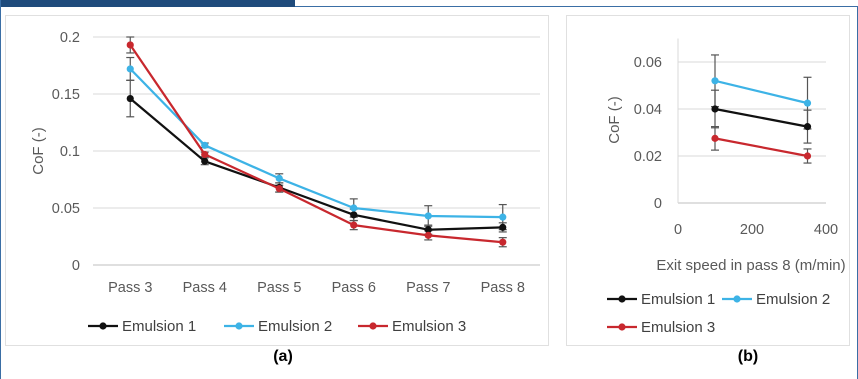  What do you see at coordinates (70, 152) in the screenshot?
I see `y-tick-label: 0.1` at bounding box center [70, 152].